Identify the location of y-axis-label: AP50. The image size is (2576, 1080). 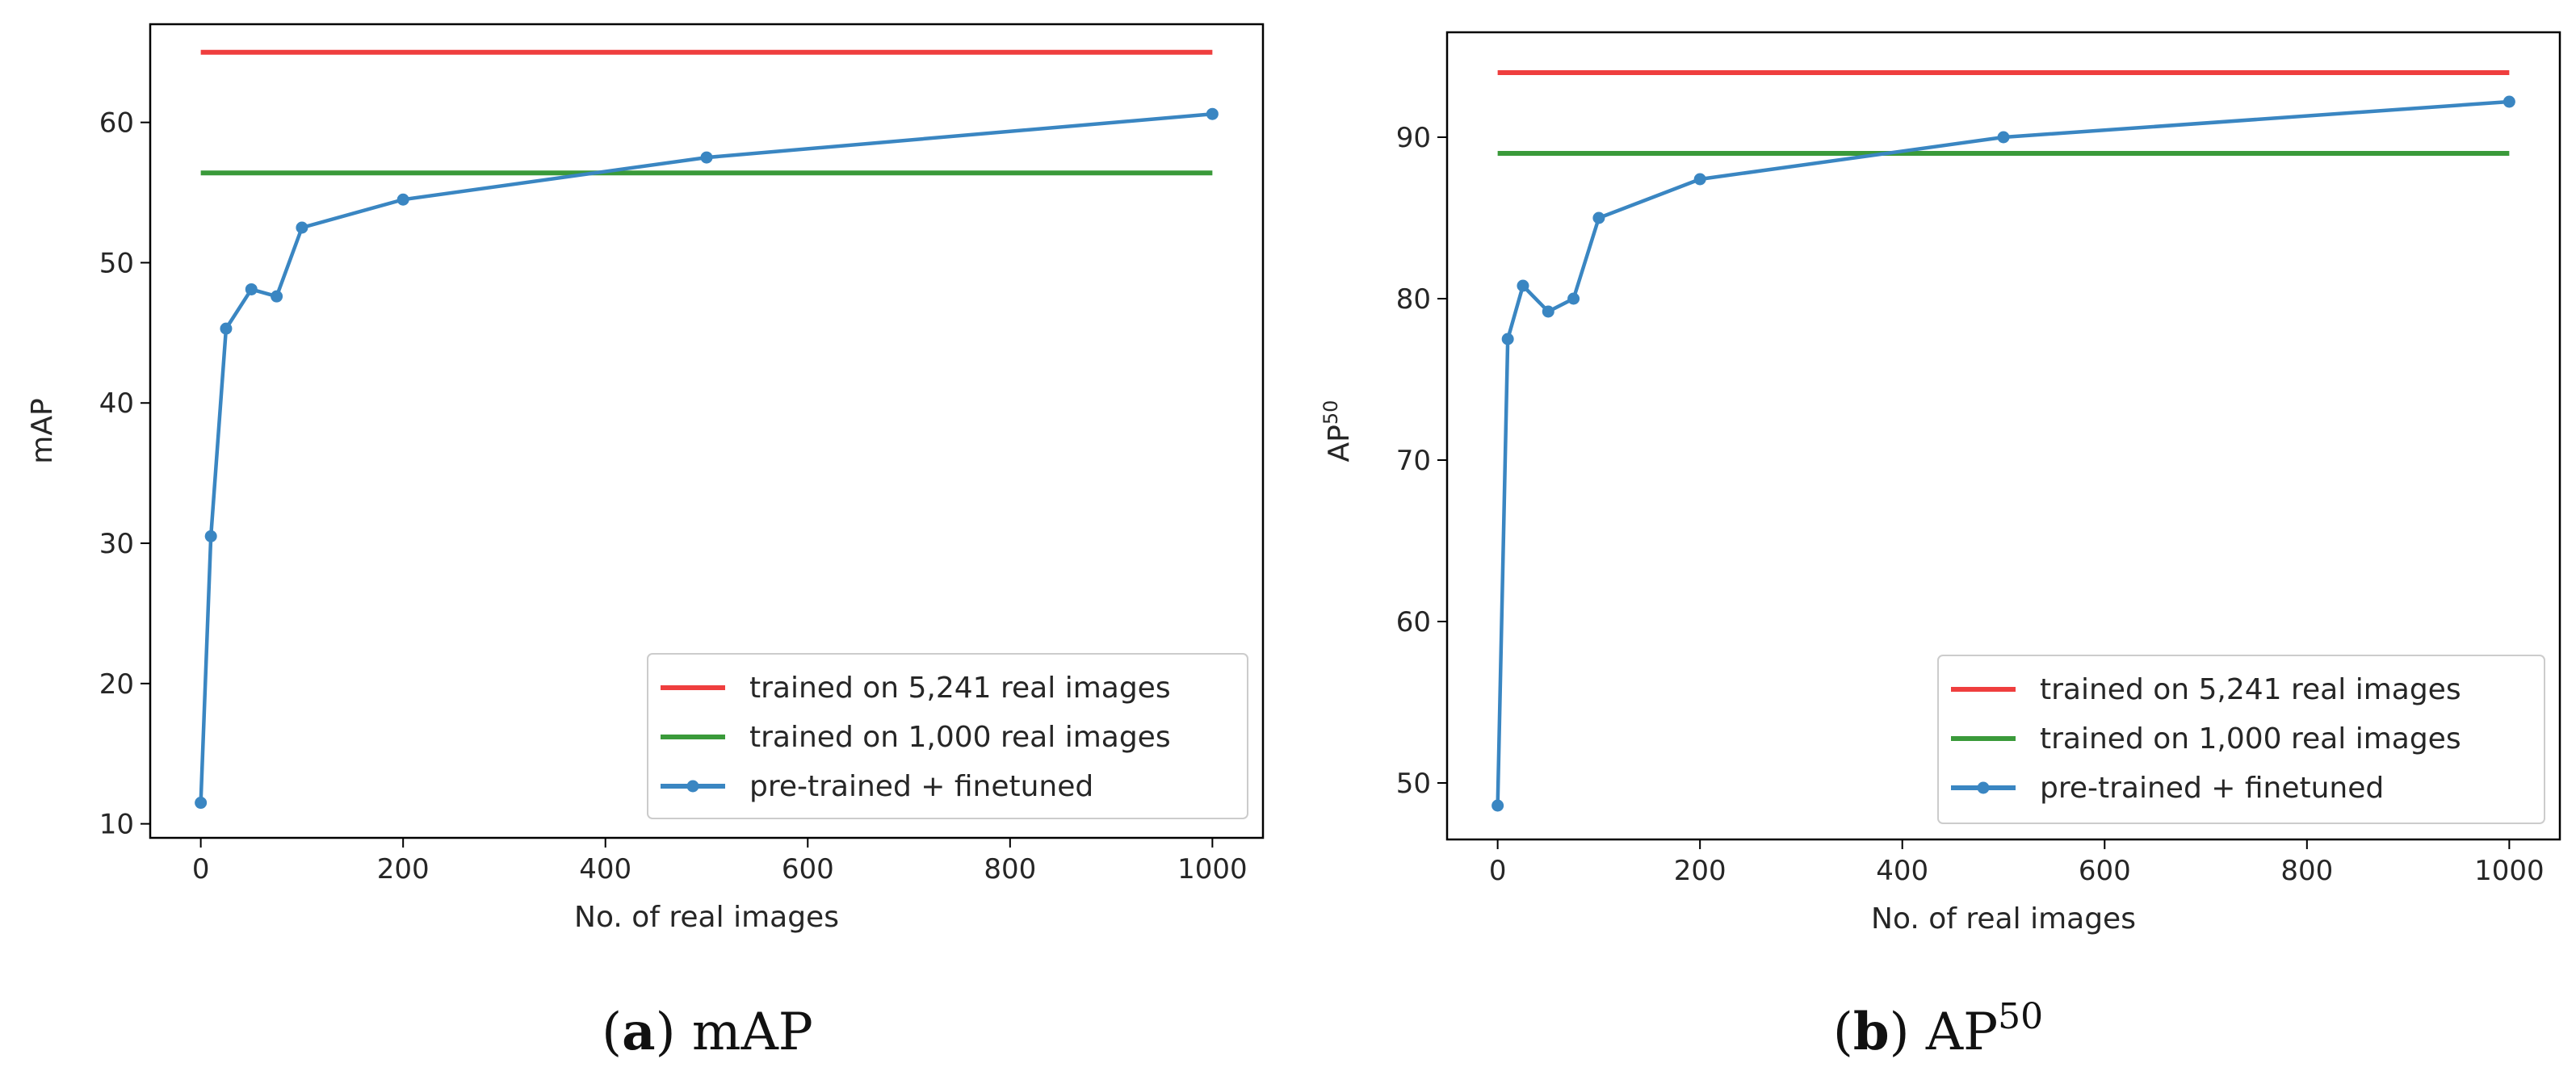
(1337, 431).